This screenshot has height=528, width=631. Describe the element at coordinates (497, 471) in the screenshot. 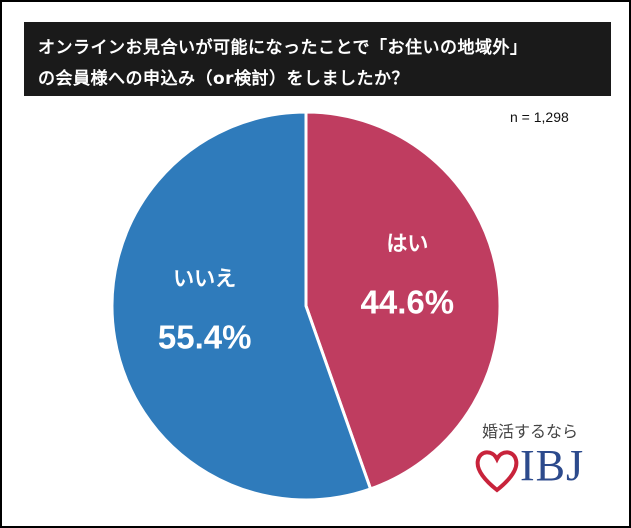

I see `heart-logo-icon` at that location.